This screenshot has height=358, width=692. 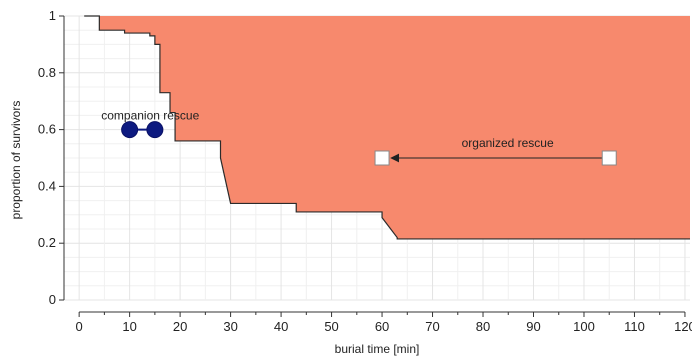 What do you see at coordinates (331, 326) in the screenshot?
I see `x-tick-label: 50` at bounding box center [331, 326].